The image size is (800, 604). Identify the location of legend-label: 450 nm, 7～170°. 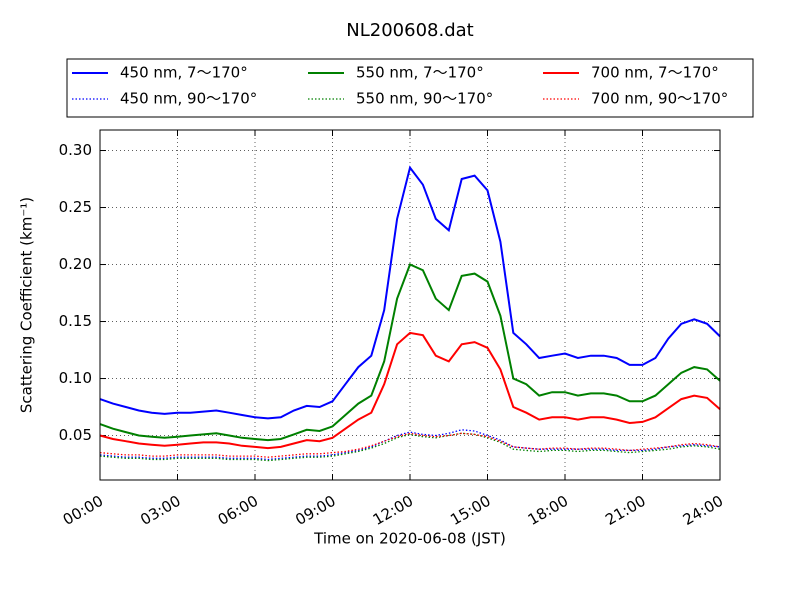
(184, 73).